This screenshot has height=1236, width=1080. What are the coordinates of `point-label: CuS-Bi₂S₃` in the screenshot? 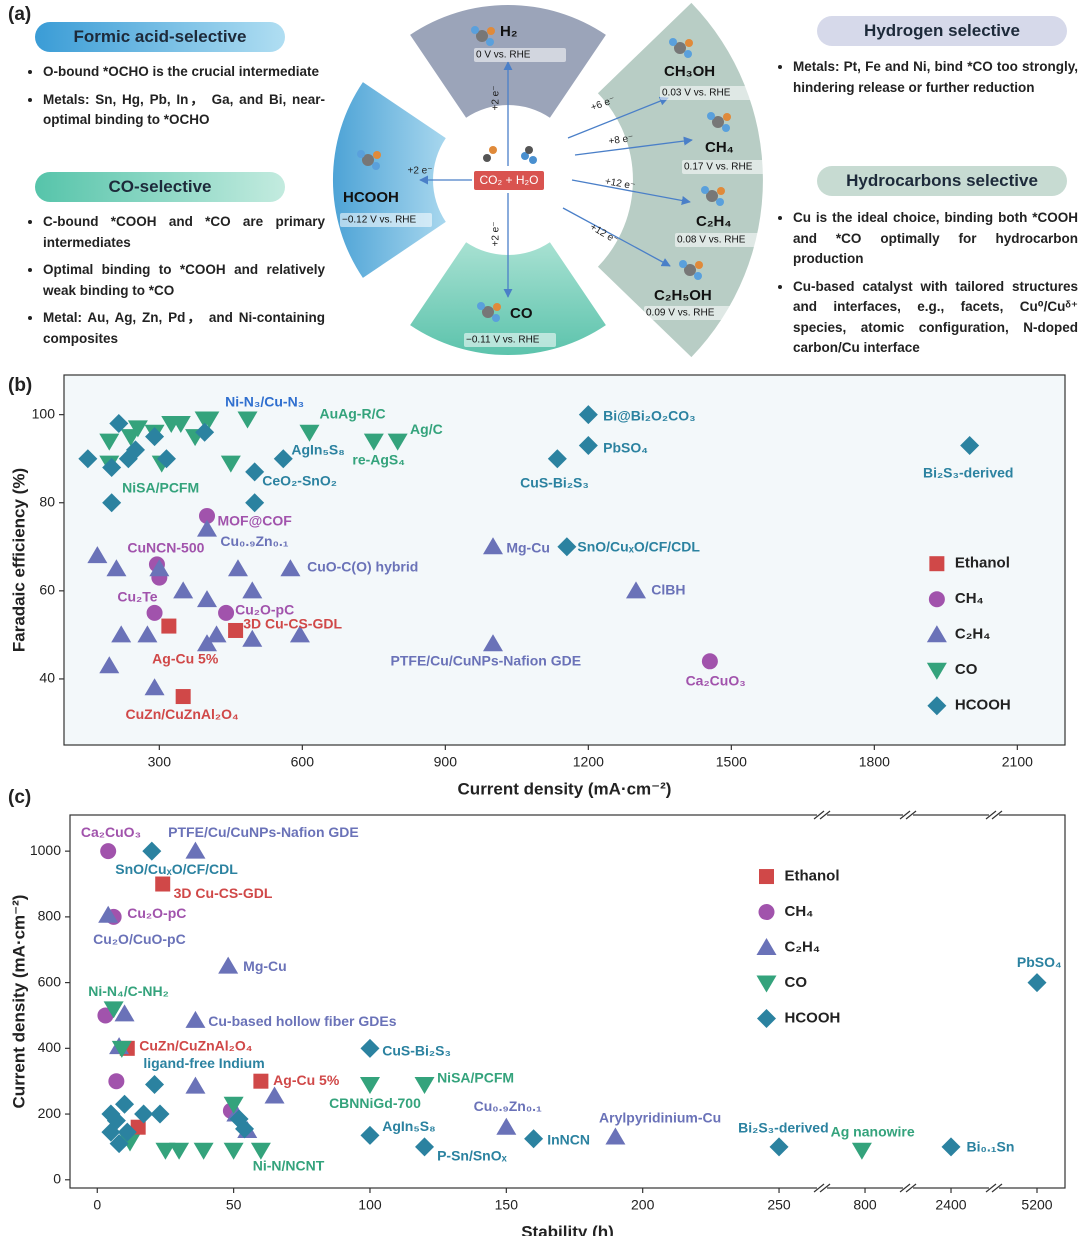 It's located at (416, 1050).